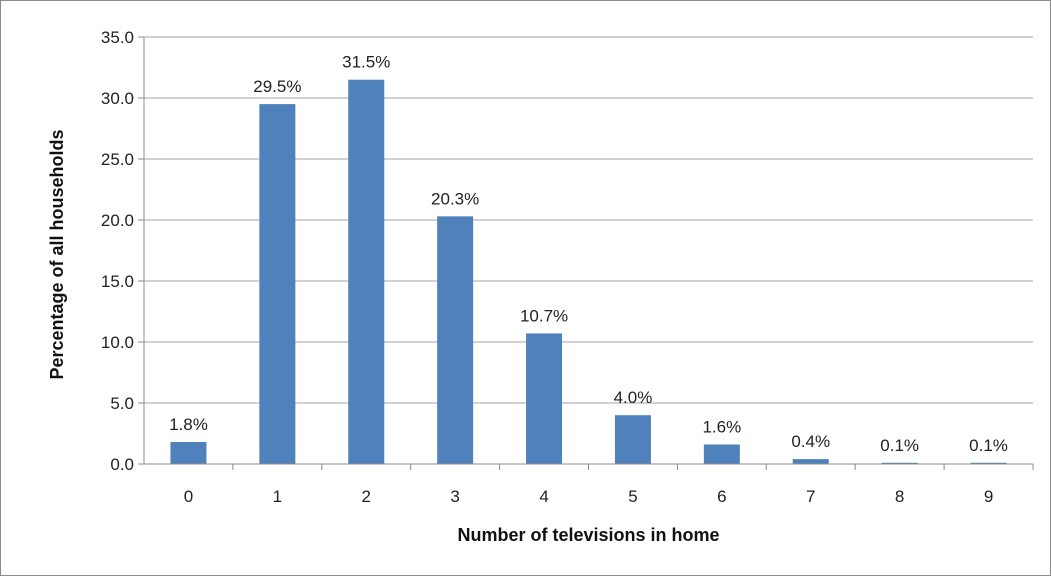 This screenshot has width=1051, height=576. What do you see at coordinates (117, 159) in the screenshot?
I see `y-tick-label: 25.0` at bounding box center [117, 159].